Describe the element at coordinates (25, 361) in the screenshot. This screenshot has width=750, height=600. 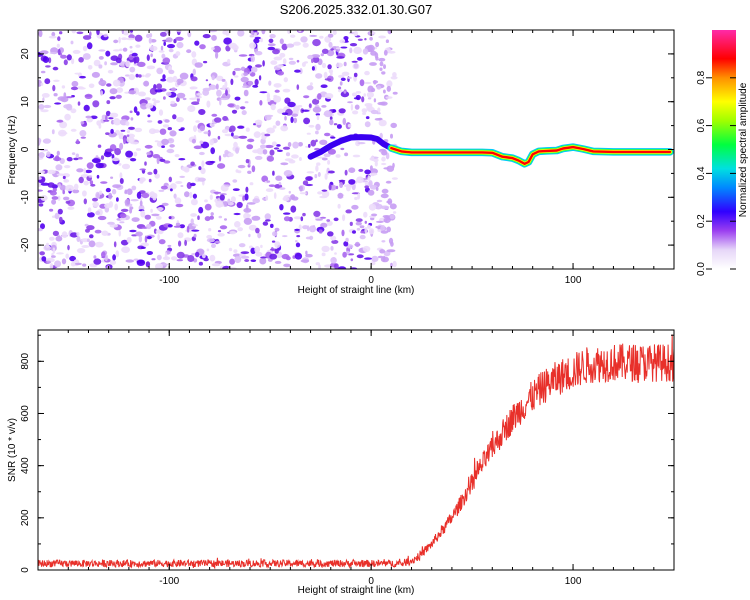
I see `snr-y-tick-label: 800` at that location.